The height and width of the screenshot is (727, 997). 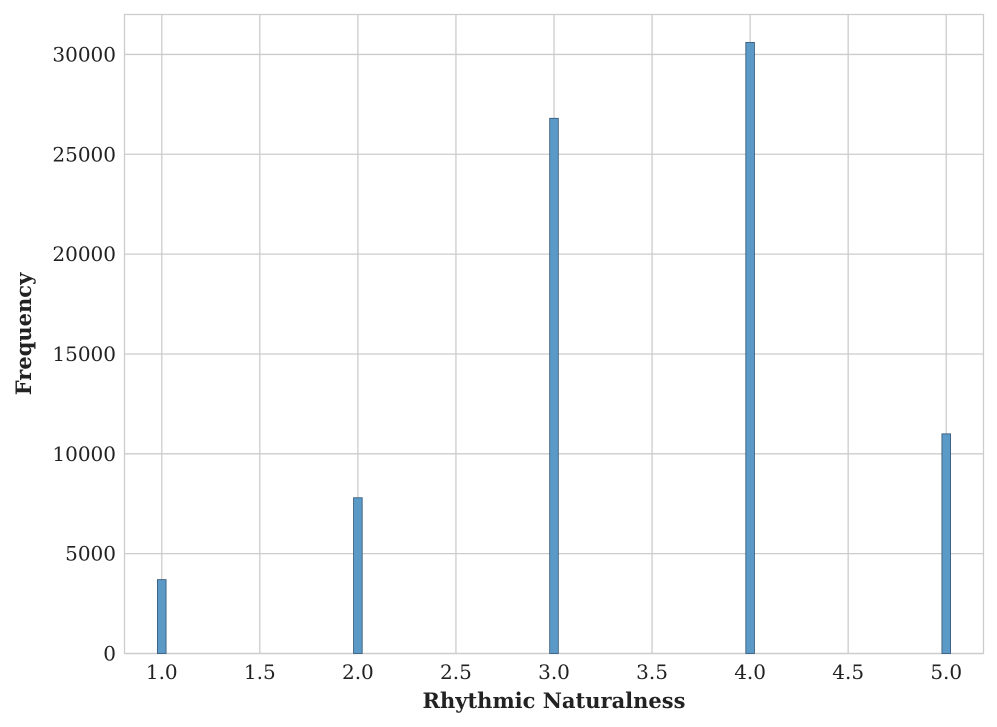 I want to click on x-tick-label: 4.0, so click(x=750, y=672).